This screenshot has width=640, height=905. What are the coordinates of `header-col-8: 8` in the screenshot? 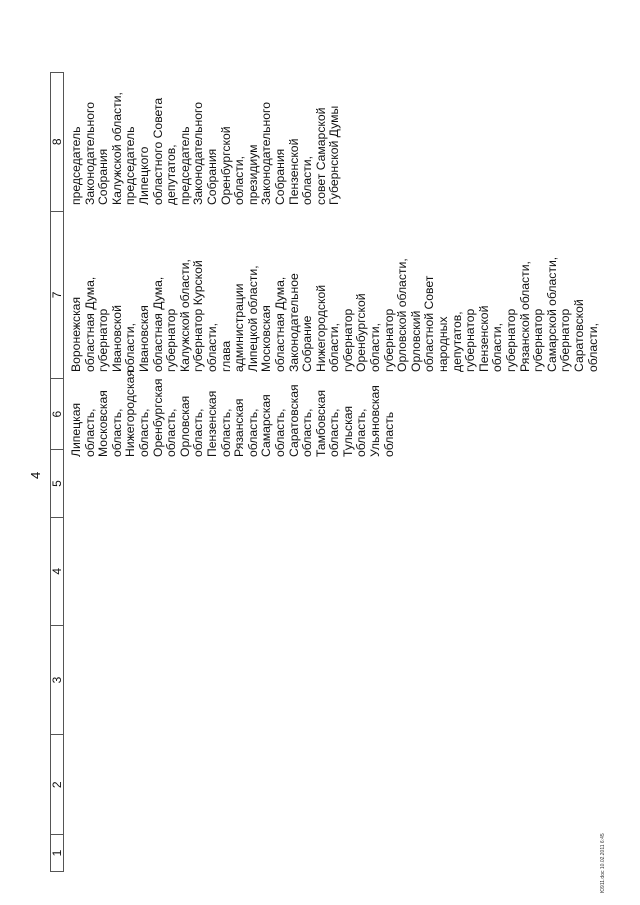 It's located at (57, 142).